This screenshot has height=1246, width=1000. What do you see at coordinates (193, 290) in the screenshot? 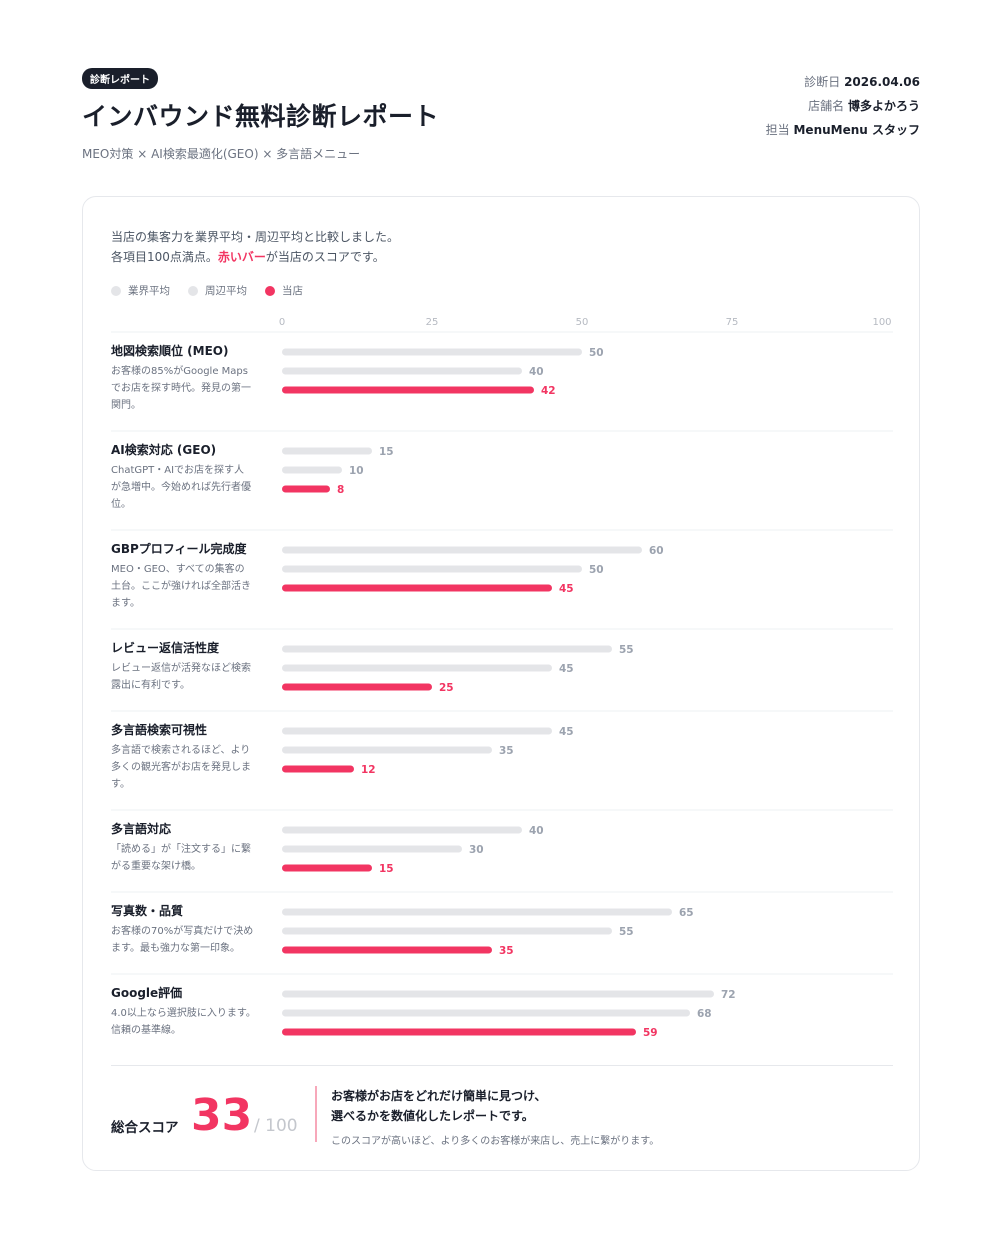
I see `legend-dot-area` at bounding box center [193, 290].